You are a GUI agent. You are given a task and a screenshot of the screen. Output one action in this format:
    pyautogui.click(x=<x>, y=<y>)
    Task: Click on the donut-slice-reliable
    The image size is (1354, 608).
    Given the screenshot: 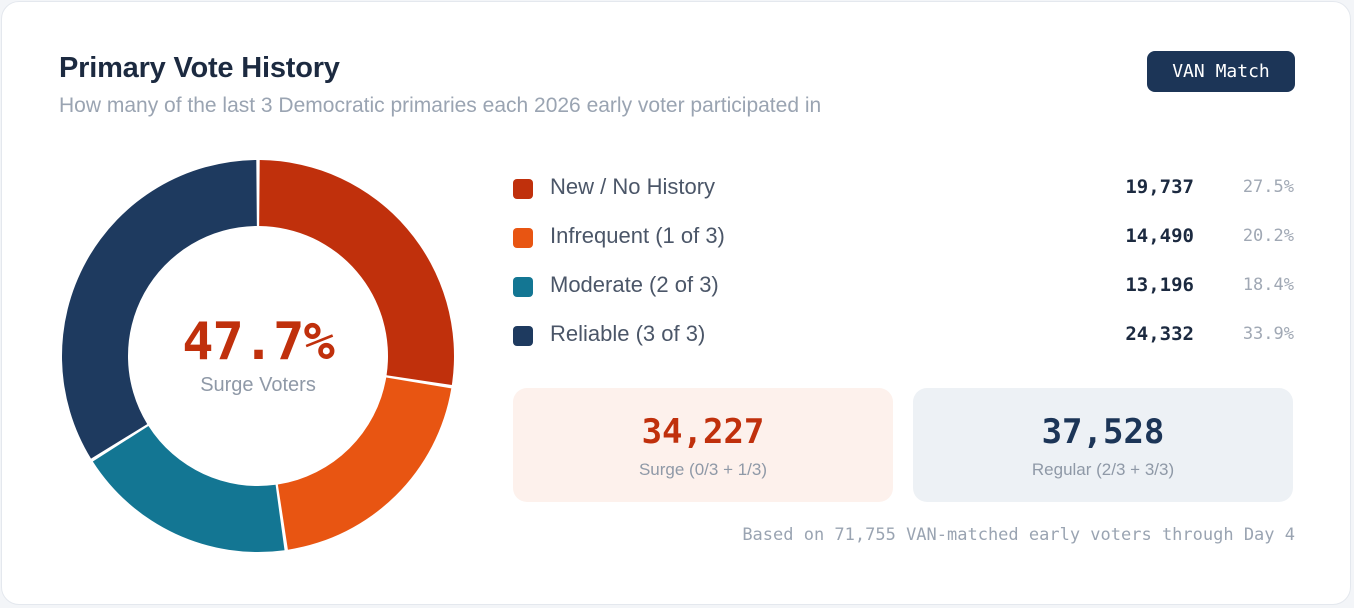 What is the action you would take?
    pyautogui.click(x=159, y=309)
    